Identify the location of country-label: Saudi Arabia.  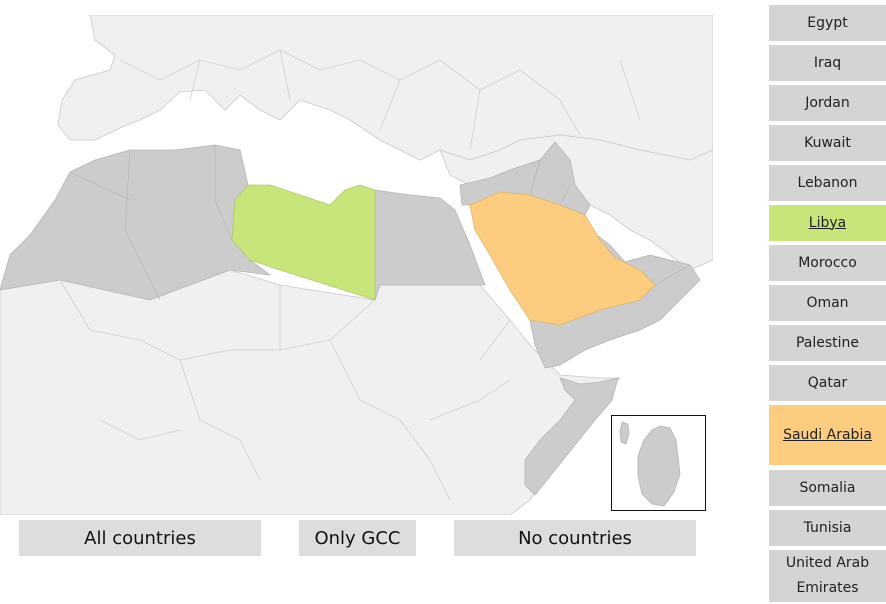
(827, 434).